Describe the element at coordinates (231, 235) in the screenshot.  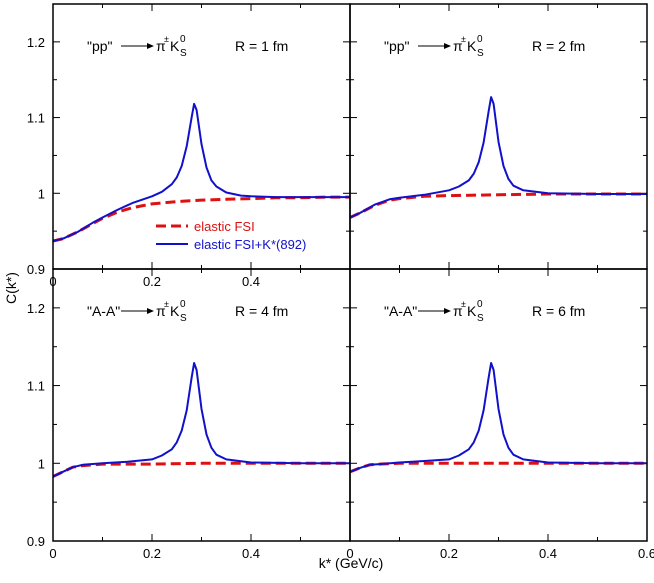
I see `legend: elastic FSI elastic FSI+K*(892)` at that location.